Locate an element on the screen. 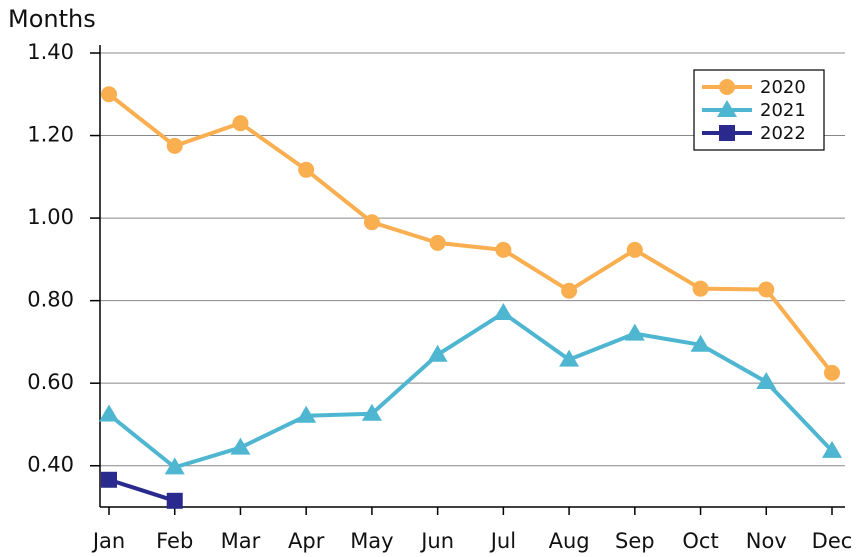 The image size is (859, 557). x-tick-label: Oct is located at coordinates (700, 541).